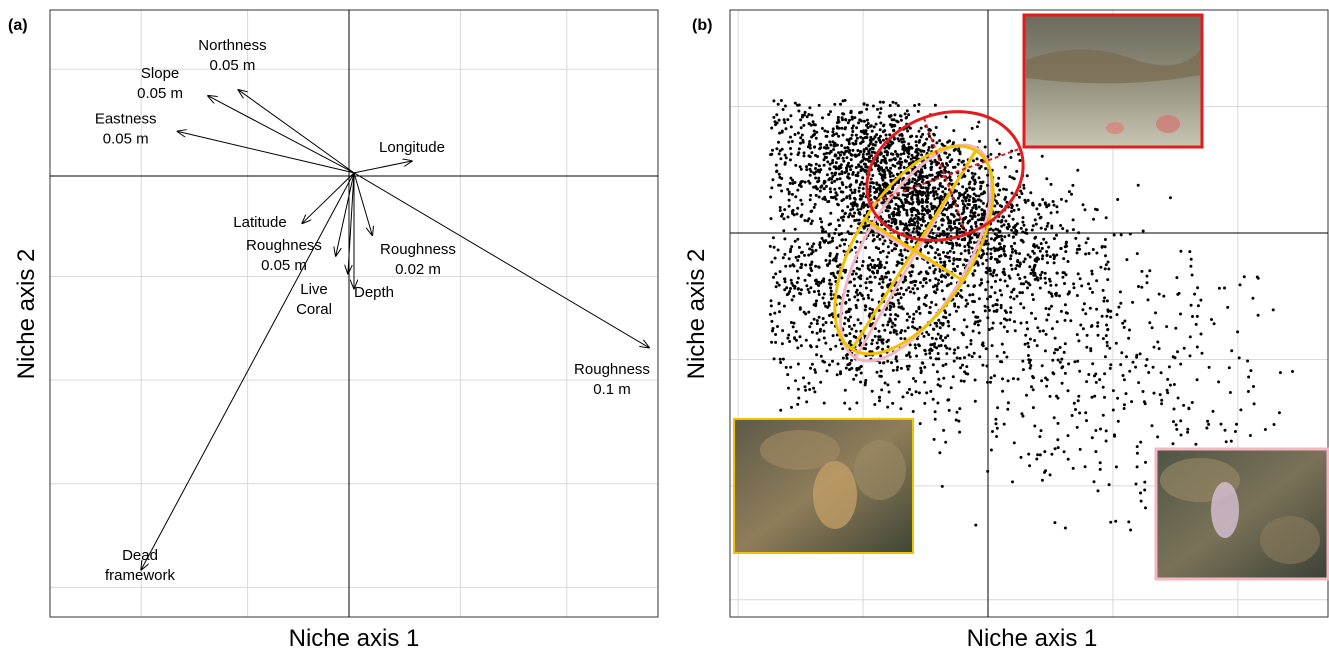 The width and height of the screenshot is (1329, 652). I want to click on photo-inset-yellow, so click(823, 486).